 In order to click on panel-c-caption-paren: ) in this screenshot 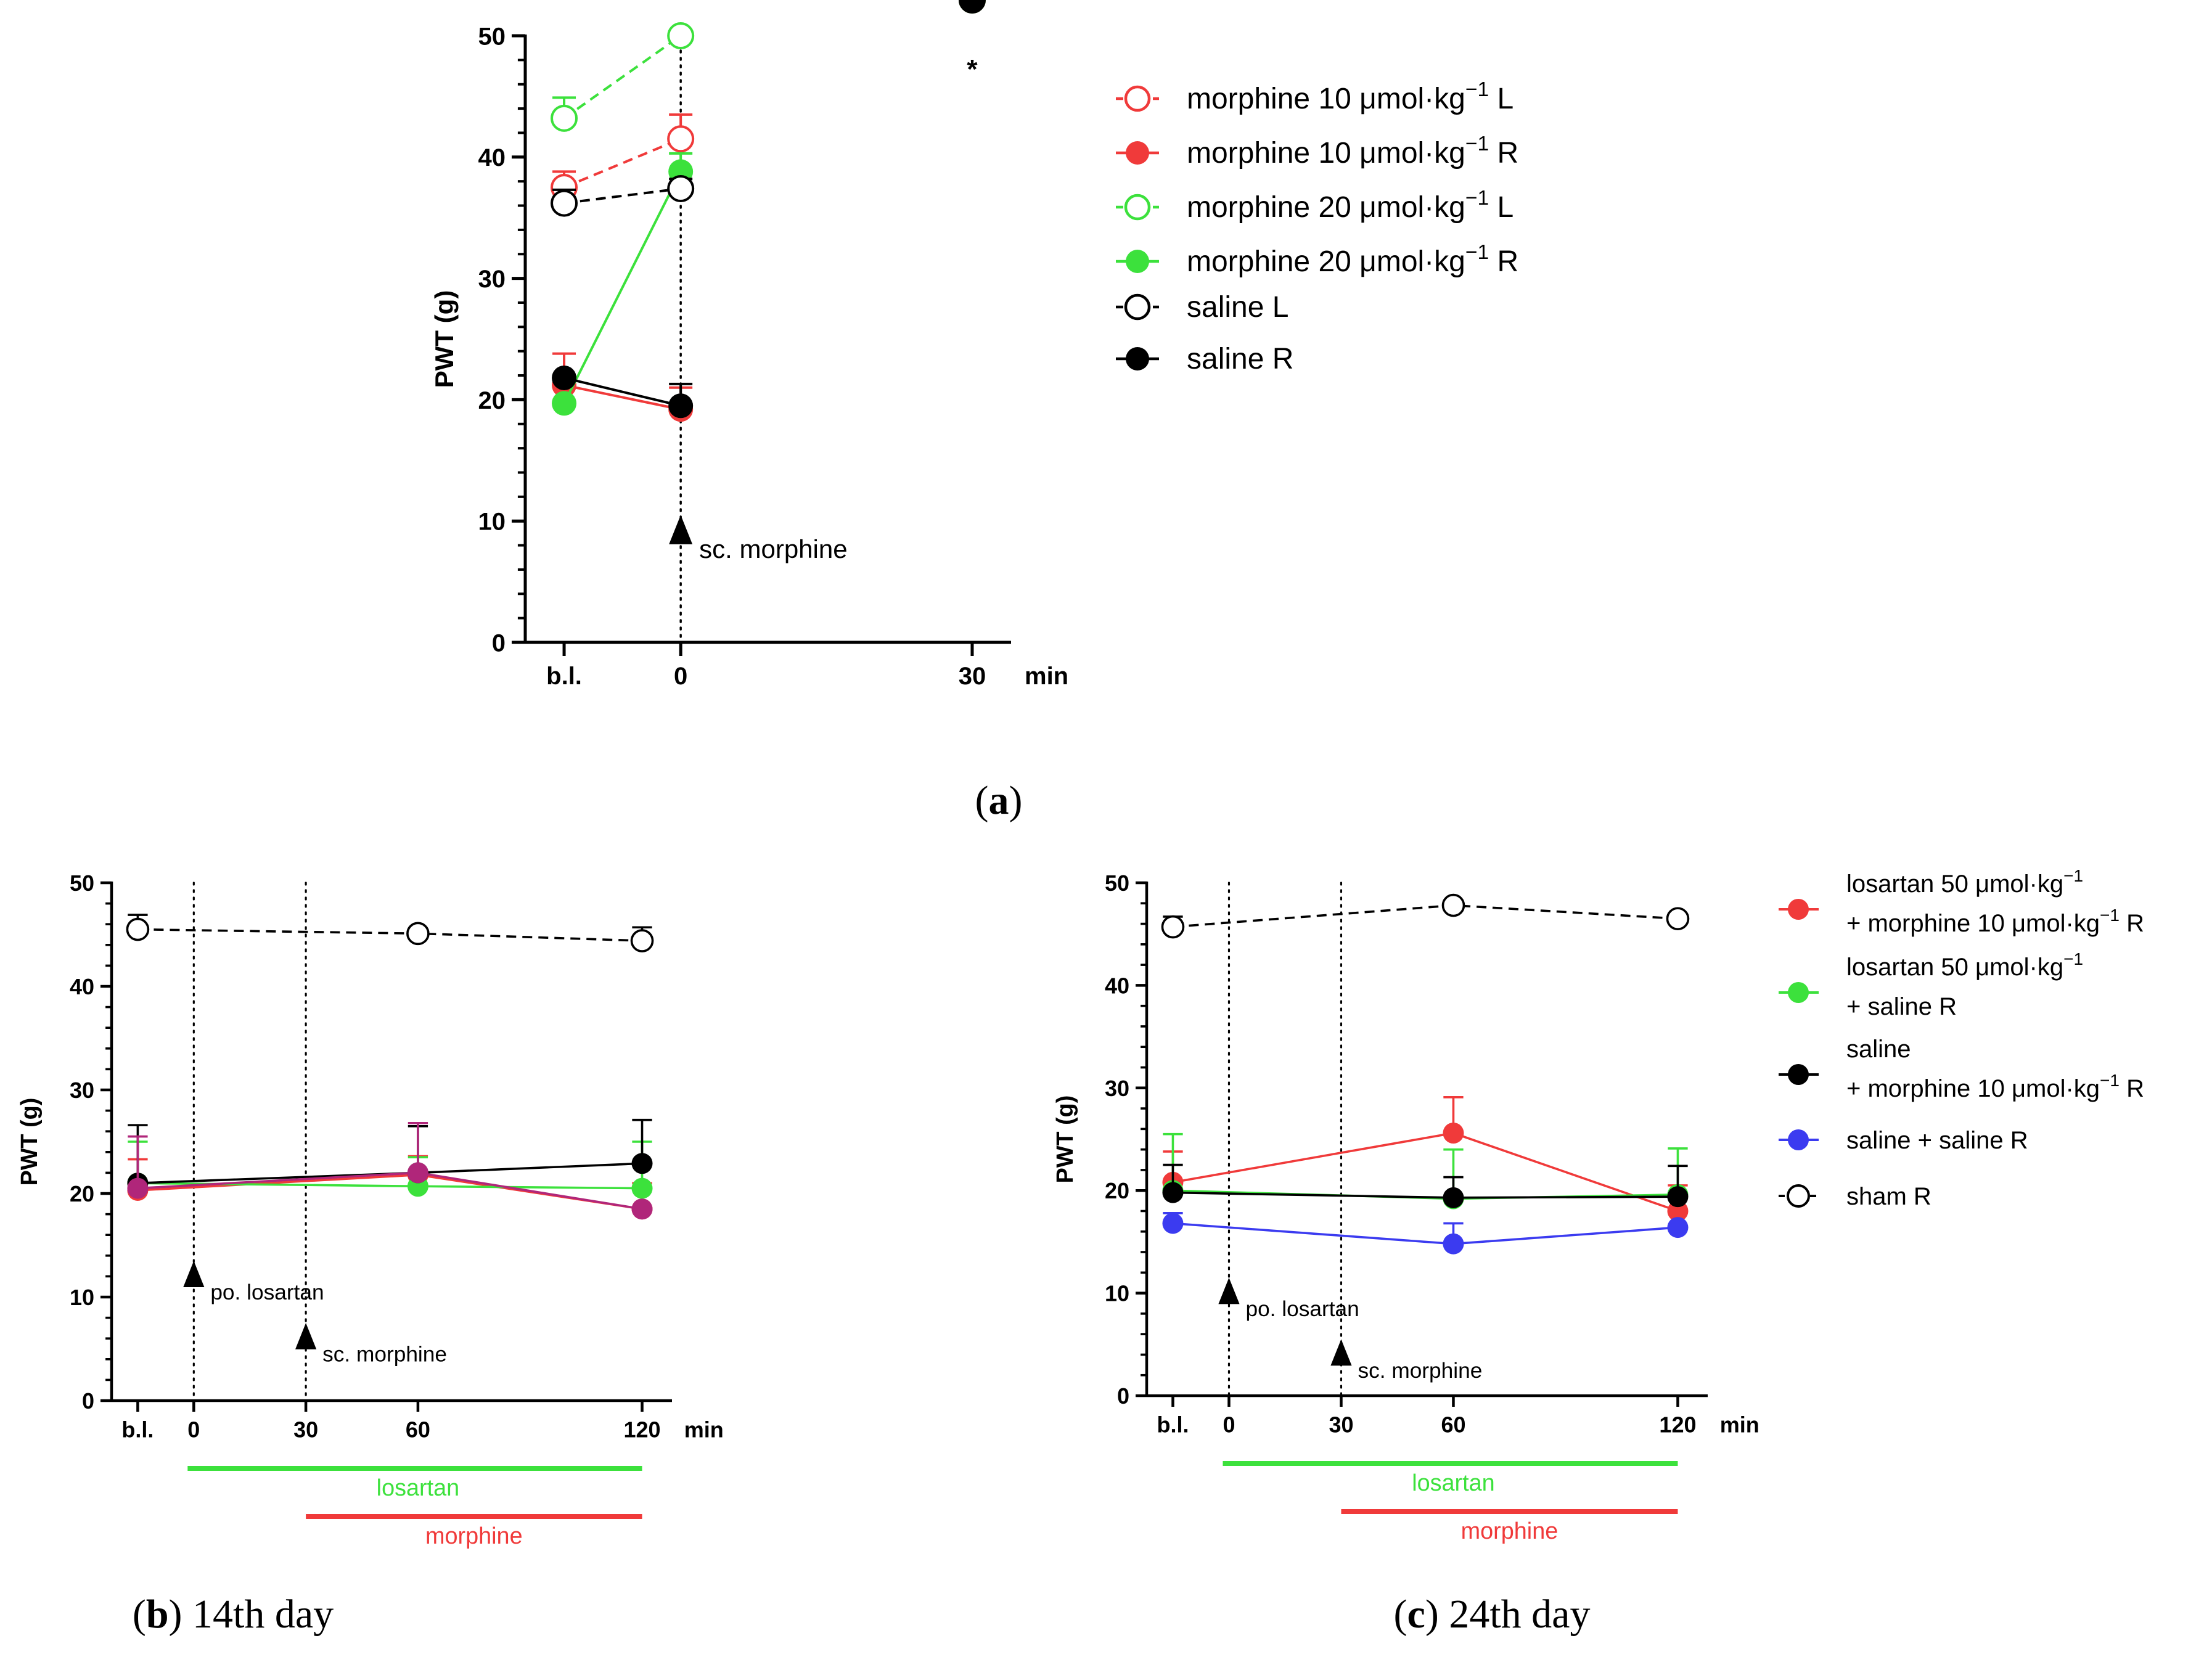, I will do `click(1432, 1615)`.